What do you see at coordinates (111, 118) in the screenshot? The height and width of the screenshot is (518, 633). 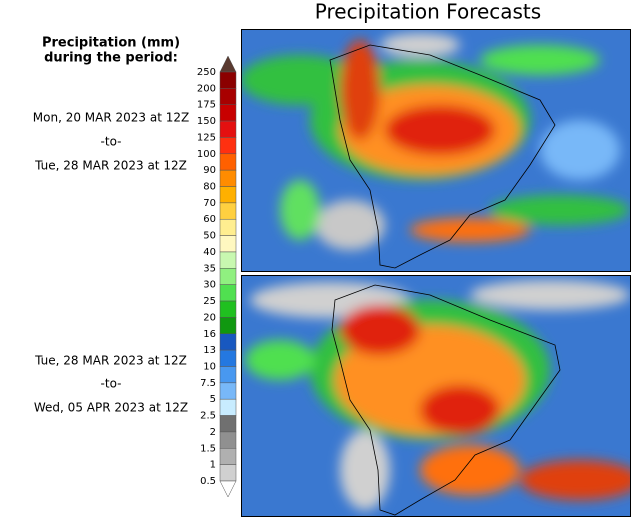 I see `period-start: Mon, 20 MAR 2023 at 12Z` at bounding box center [111, 118].